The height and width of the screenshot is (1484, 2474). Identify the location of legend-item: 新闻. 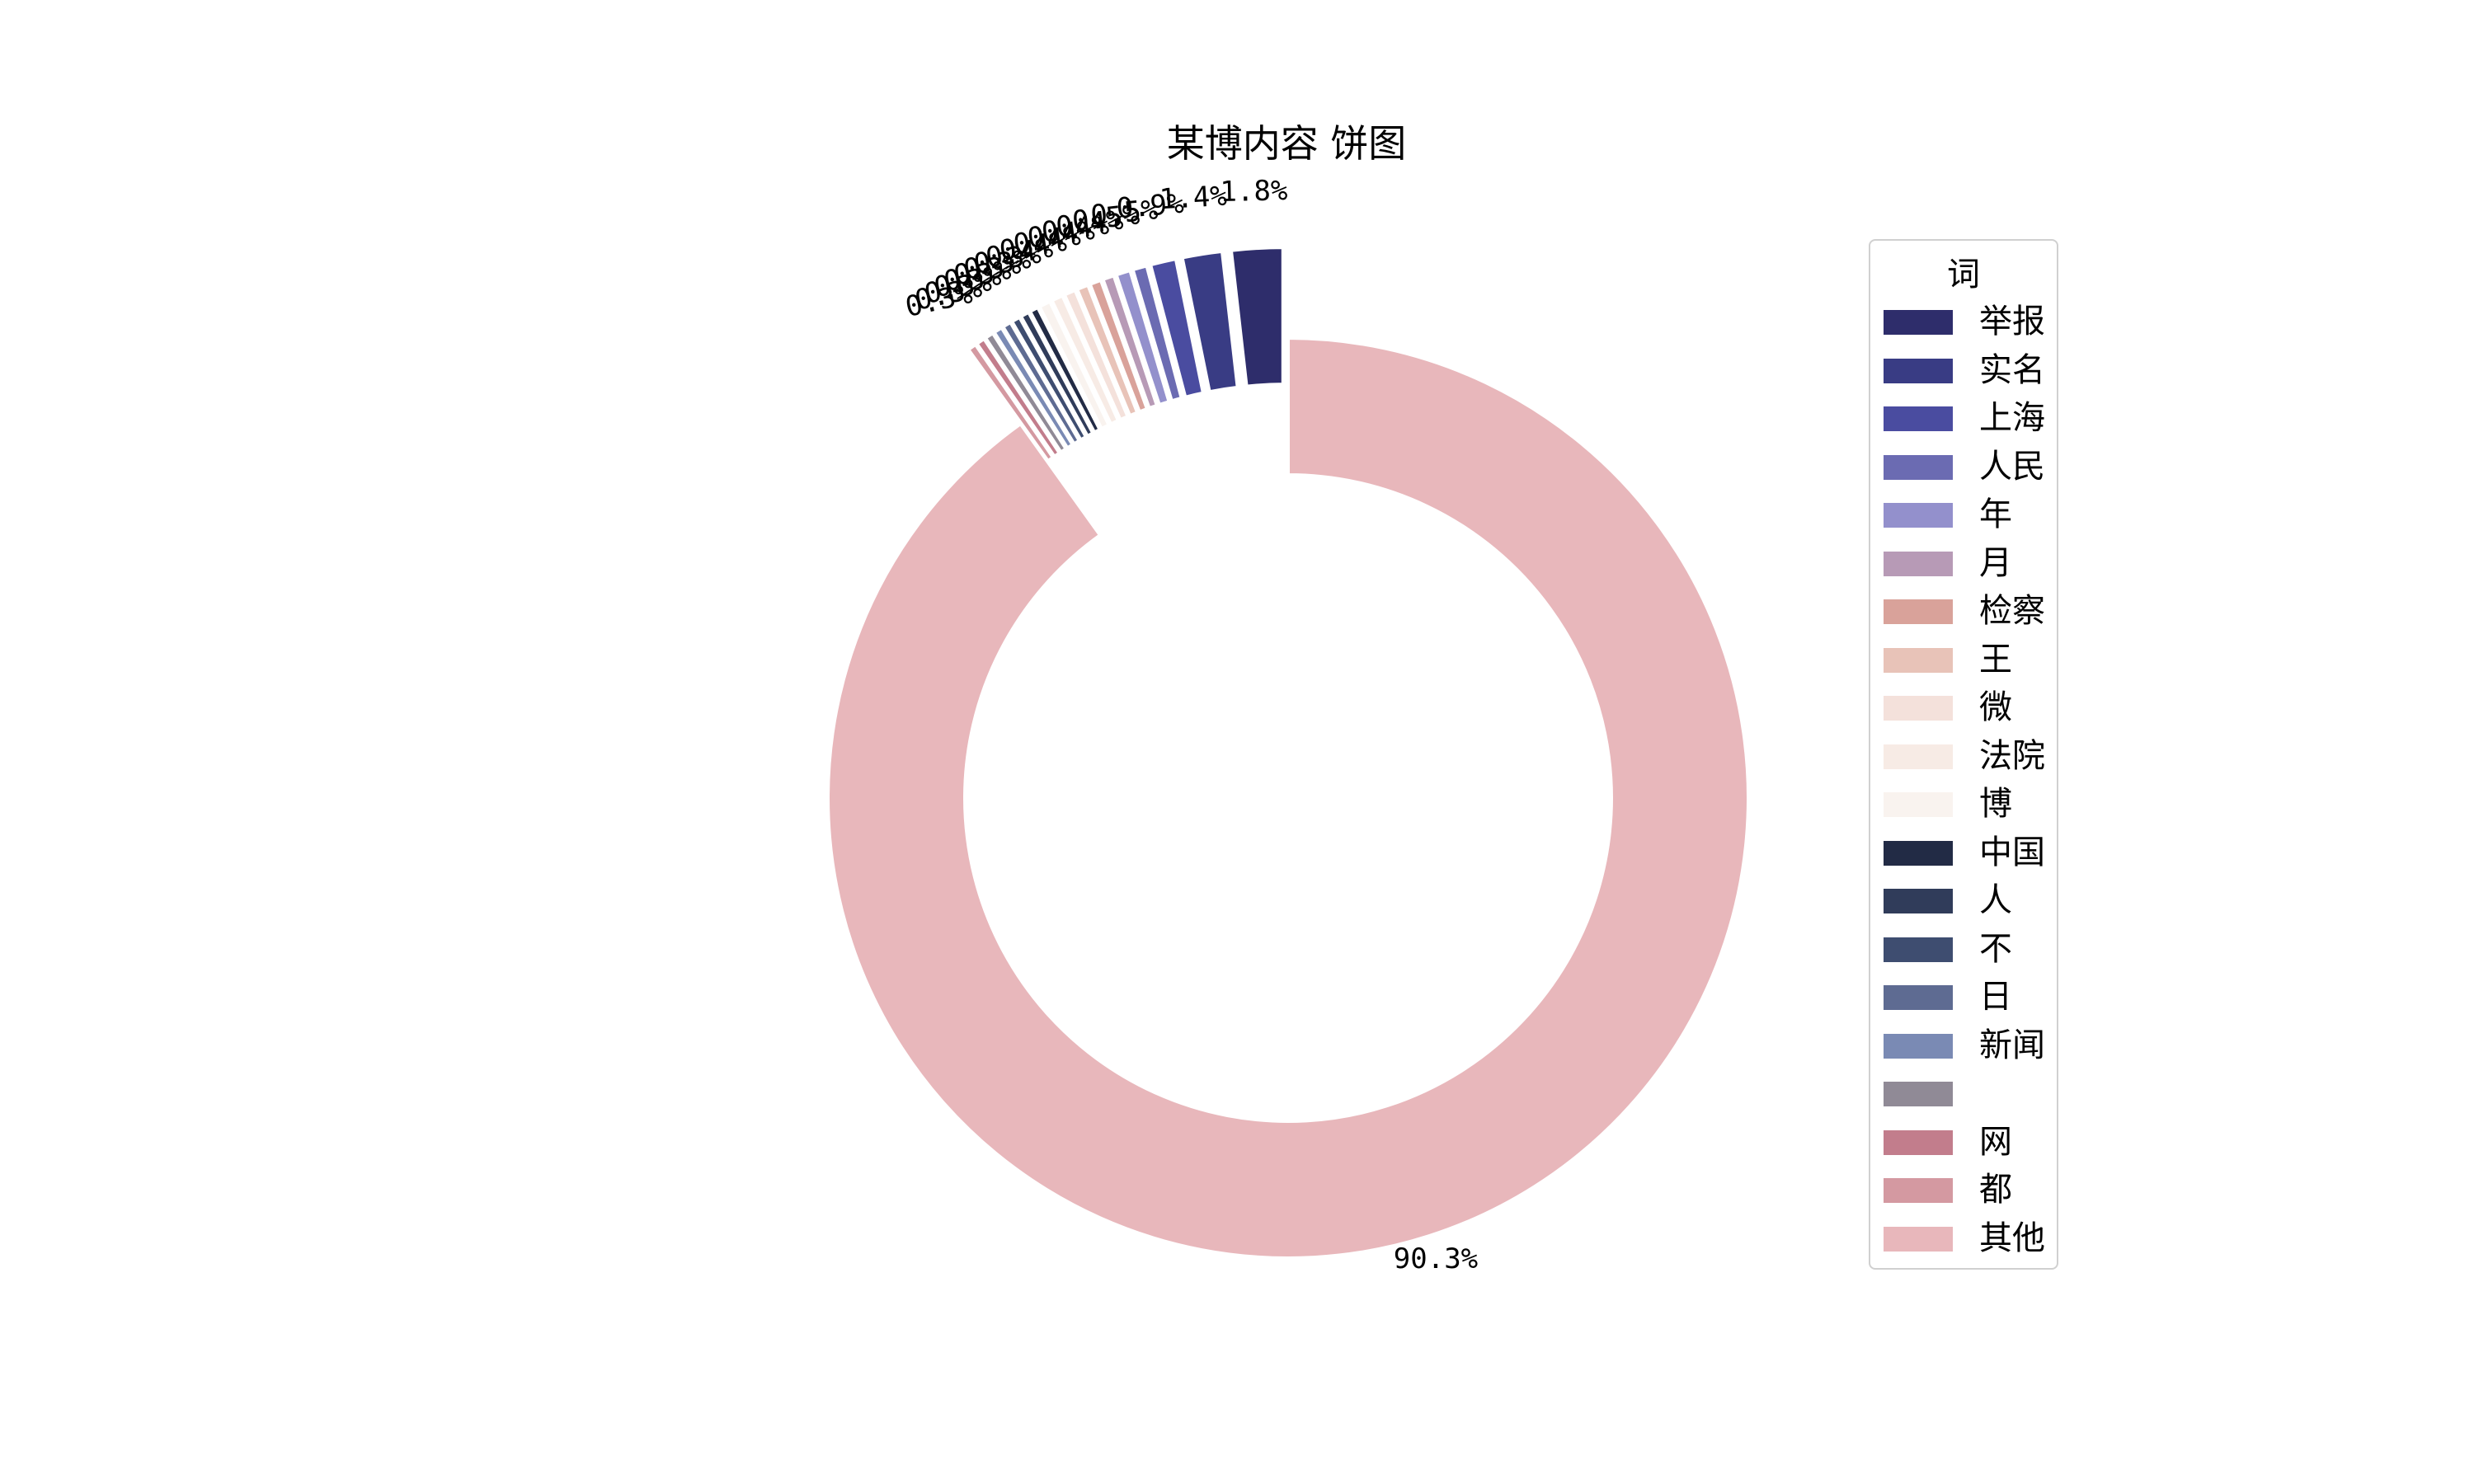
(1963, 1044).